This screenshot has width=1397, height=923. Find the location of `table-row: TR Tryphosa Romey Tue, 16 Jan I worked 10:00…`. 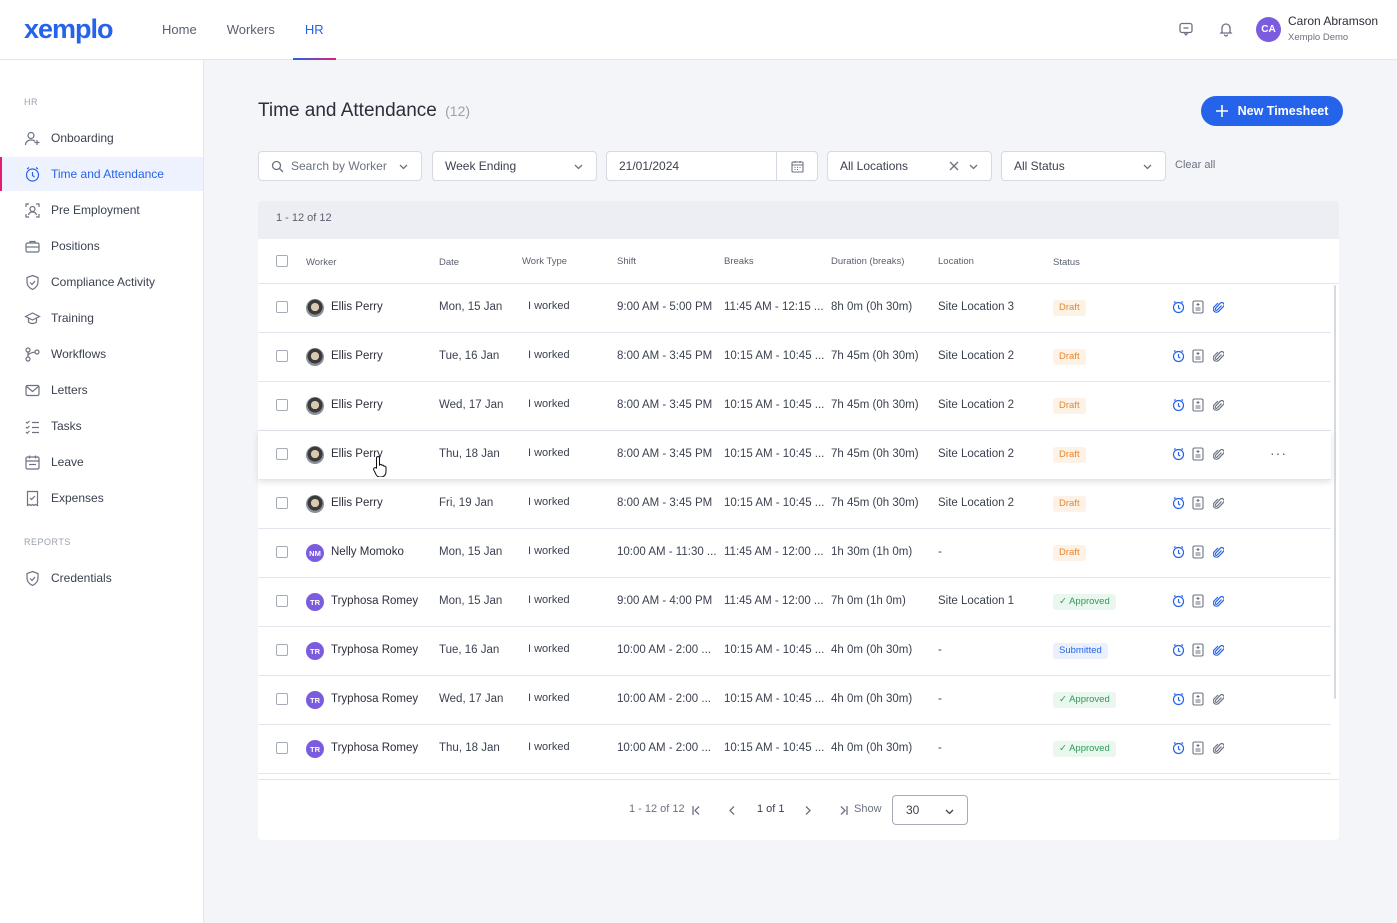

table-row: TR Tryphosa Romey Tue, 16 Jan I worked 10:00… is located at coordinates (794, 651).